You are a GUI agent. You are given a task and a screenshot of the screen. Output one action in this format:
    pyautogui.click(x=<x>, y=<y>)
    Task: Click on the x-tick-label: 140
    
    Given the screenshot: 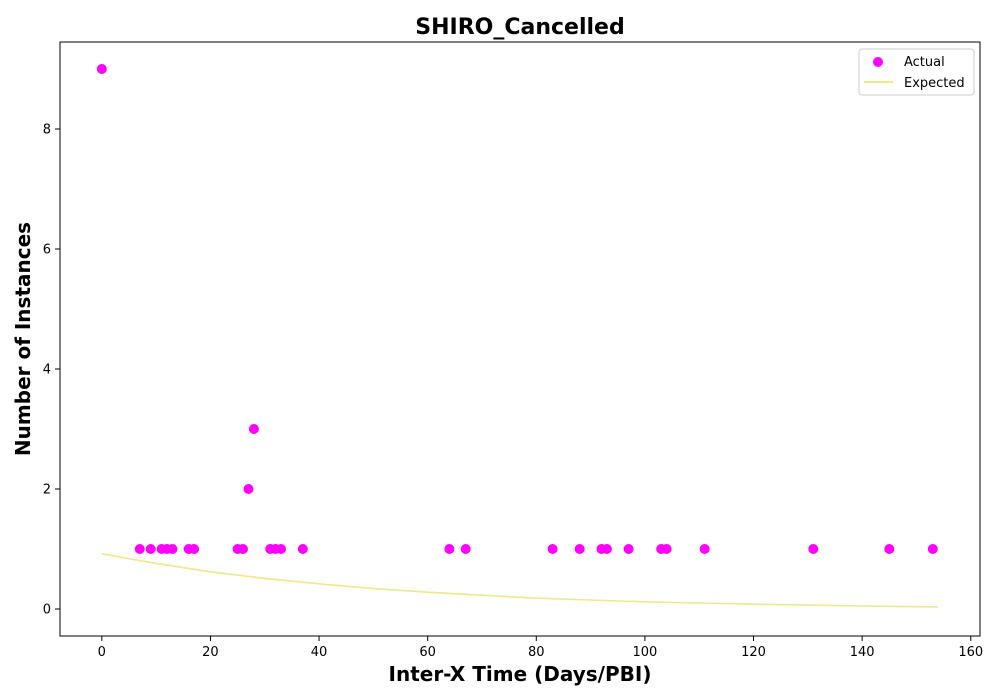 What is the action you would take?
    pyautogui.click(x=862, y=652)
    